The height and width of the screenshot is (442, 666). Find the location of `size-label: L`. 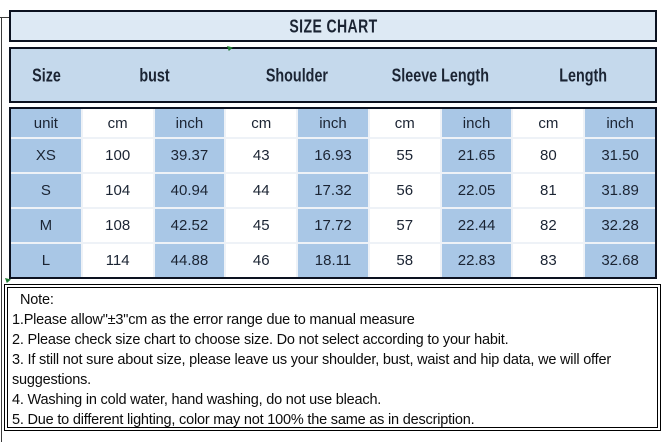

size-label: L is located at coordinates (46, 260).